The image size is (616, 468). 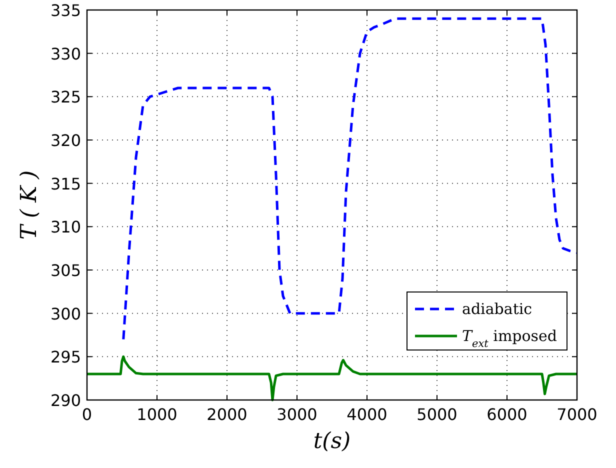 I want to click on x-tick-label: 0, so click(x=87, y=414).